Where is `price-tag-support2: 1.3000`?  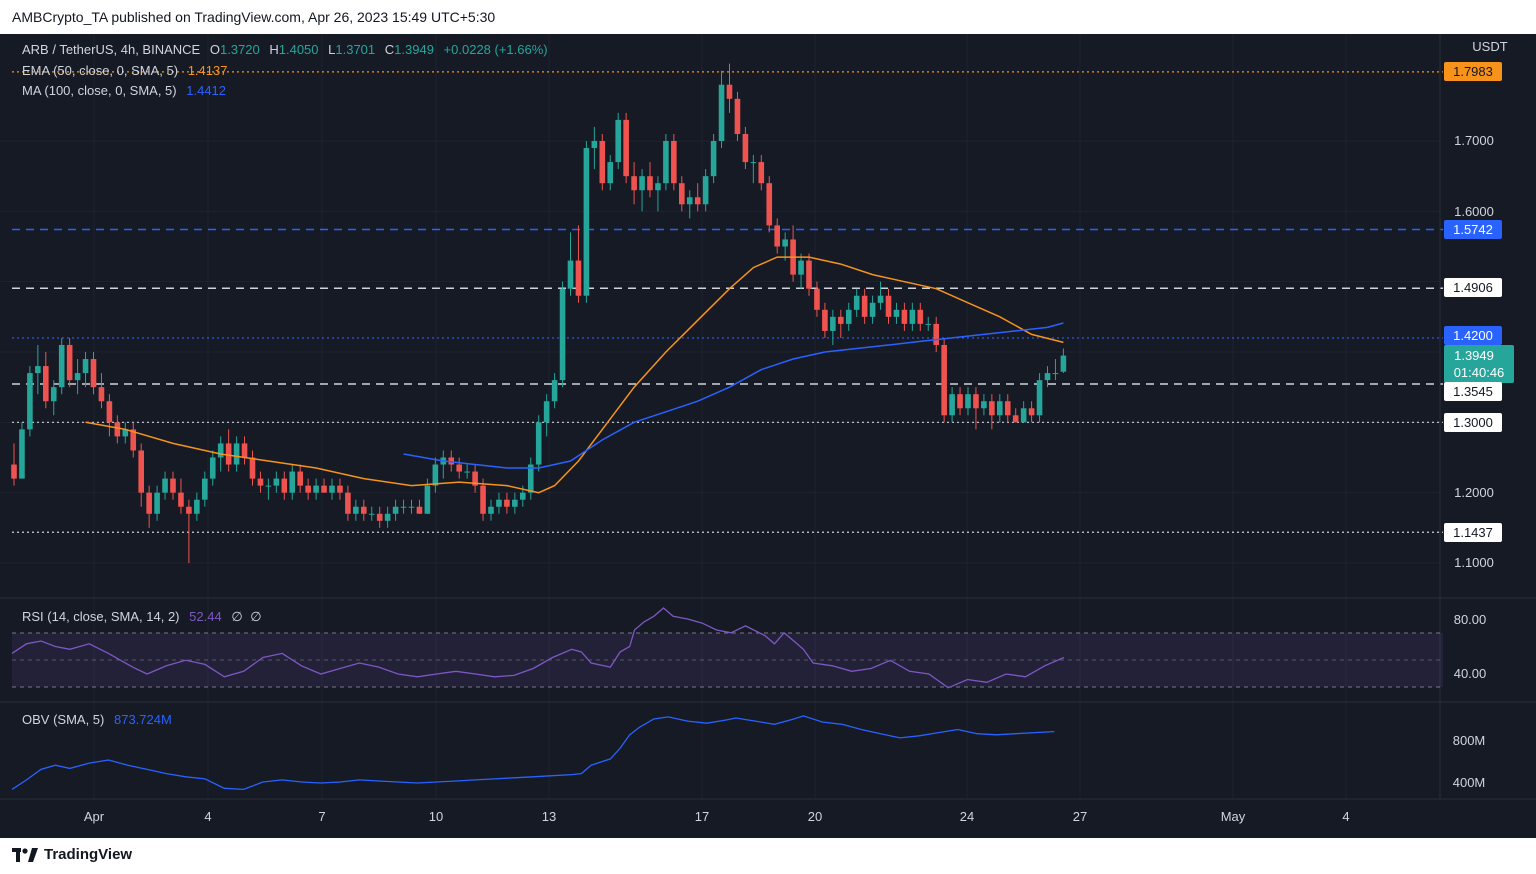
price-tag-support2: 1.3000 is located at coordinates (1473, 422).